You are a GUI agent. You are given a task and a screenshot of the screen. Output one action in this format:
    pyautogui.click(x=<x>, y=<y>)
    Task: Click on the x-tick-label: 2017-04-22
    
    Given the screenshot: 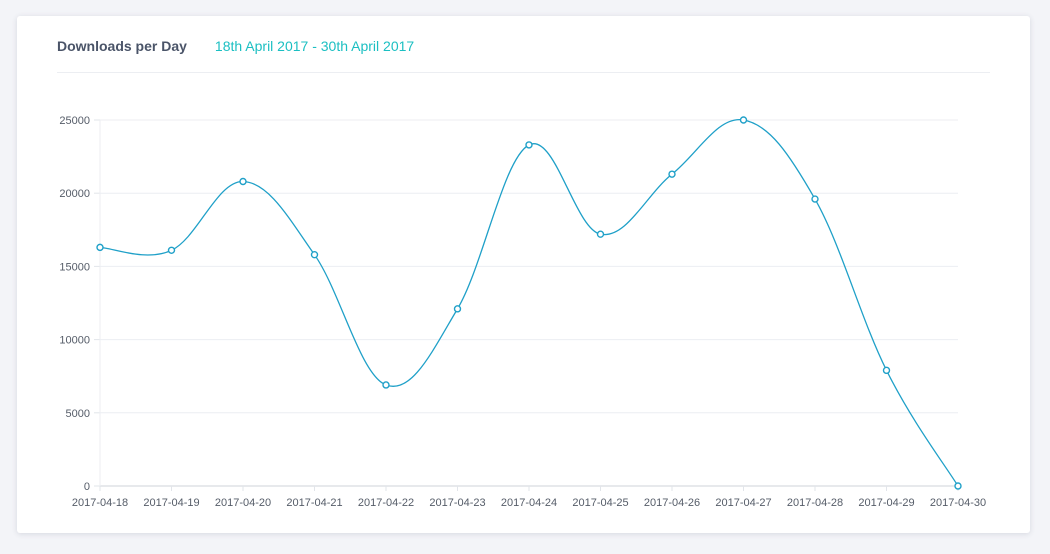 What is the action you would take?
    pyautogui.click(x=386, y=503)
    